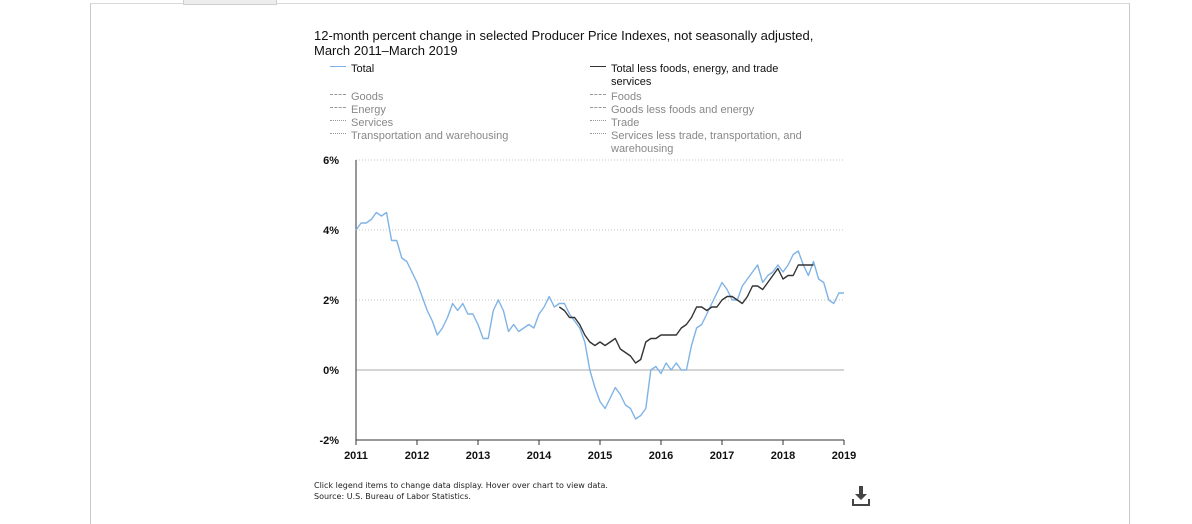 Image resolution: width=1192 pixels, height=524 pixels. Describe the element at coordinates (367, 97) in the screenshot. I see `legend-label: Goods` at that location.